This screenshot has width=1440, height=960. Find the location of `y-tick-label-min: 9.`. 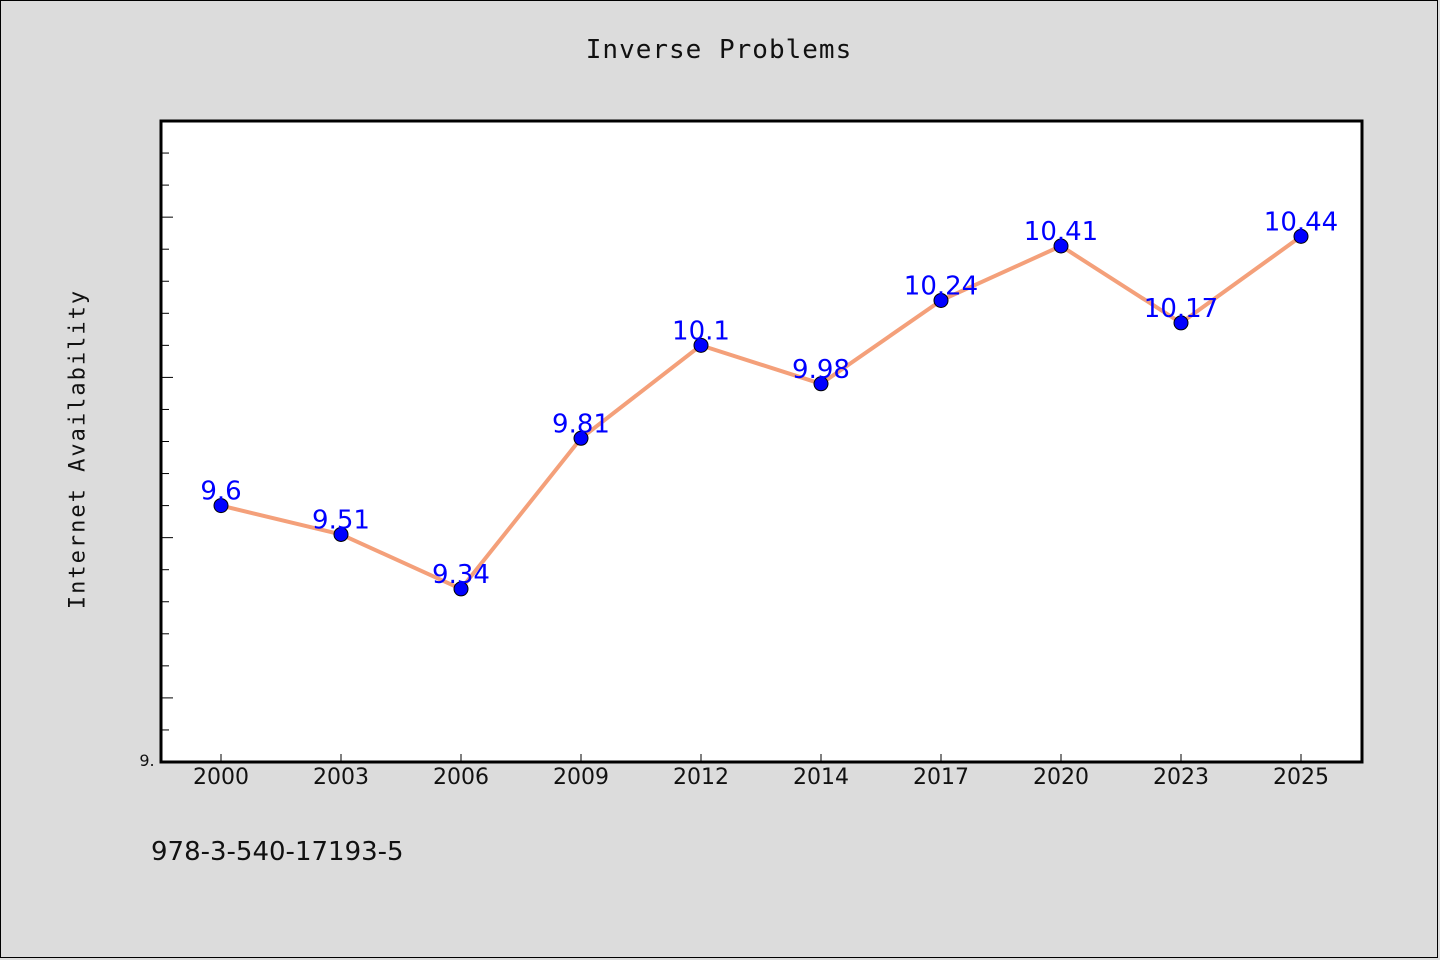

y-tick-label-min: 9. is located at coordinates (146, 760).